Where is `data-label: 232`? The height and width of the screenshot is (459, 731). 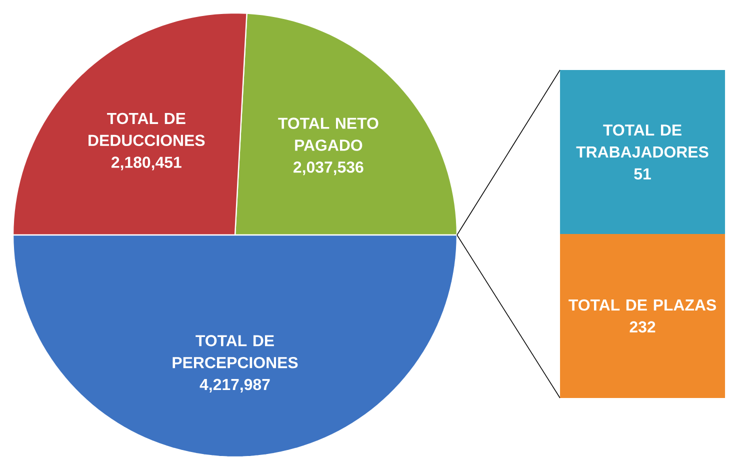 data-label: 232 is located at coordinates (643, 327).